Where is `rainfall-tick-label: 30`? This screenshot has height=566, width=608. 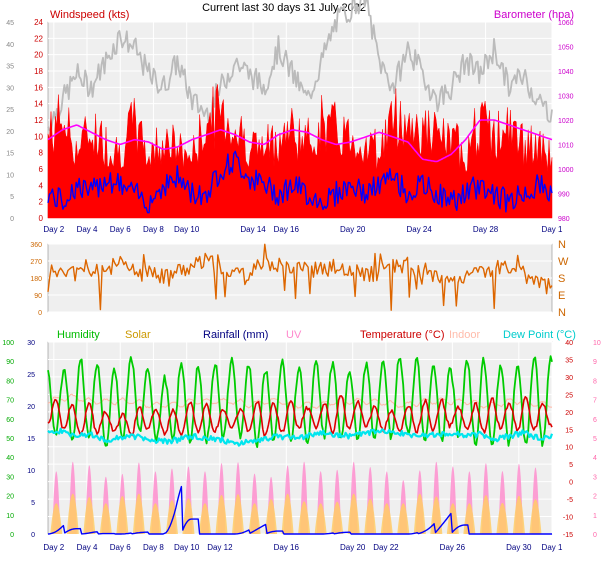 rainfall-tick-label: 30 is located at coordinates (31, 343).